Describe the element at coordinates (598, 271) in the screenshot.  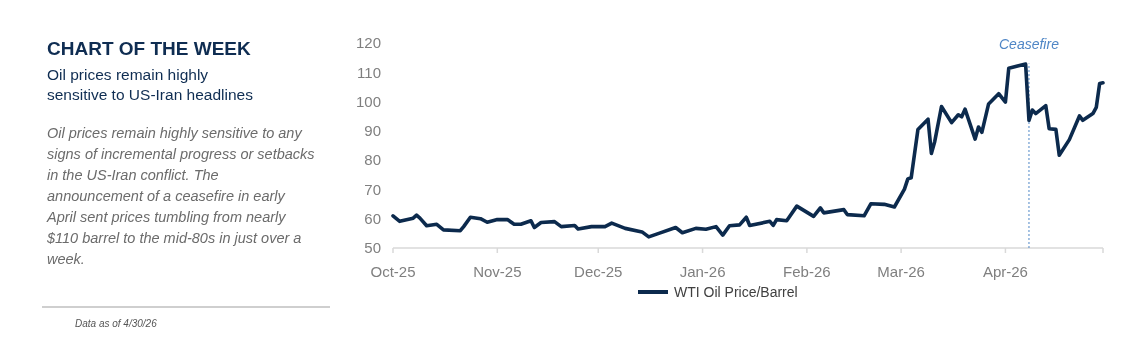
I see `x-tick-label: Dec-25` at that location.